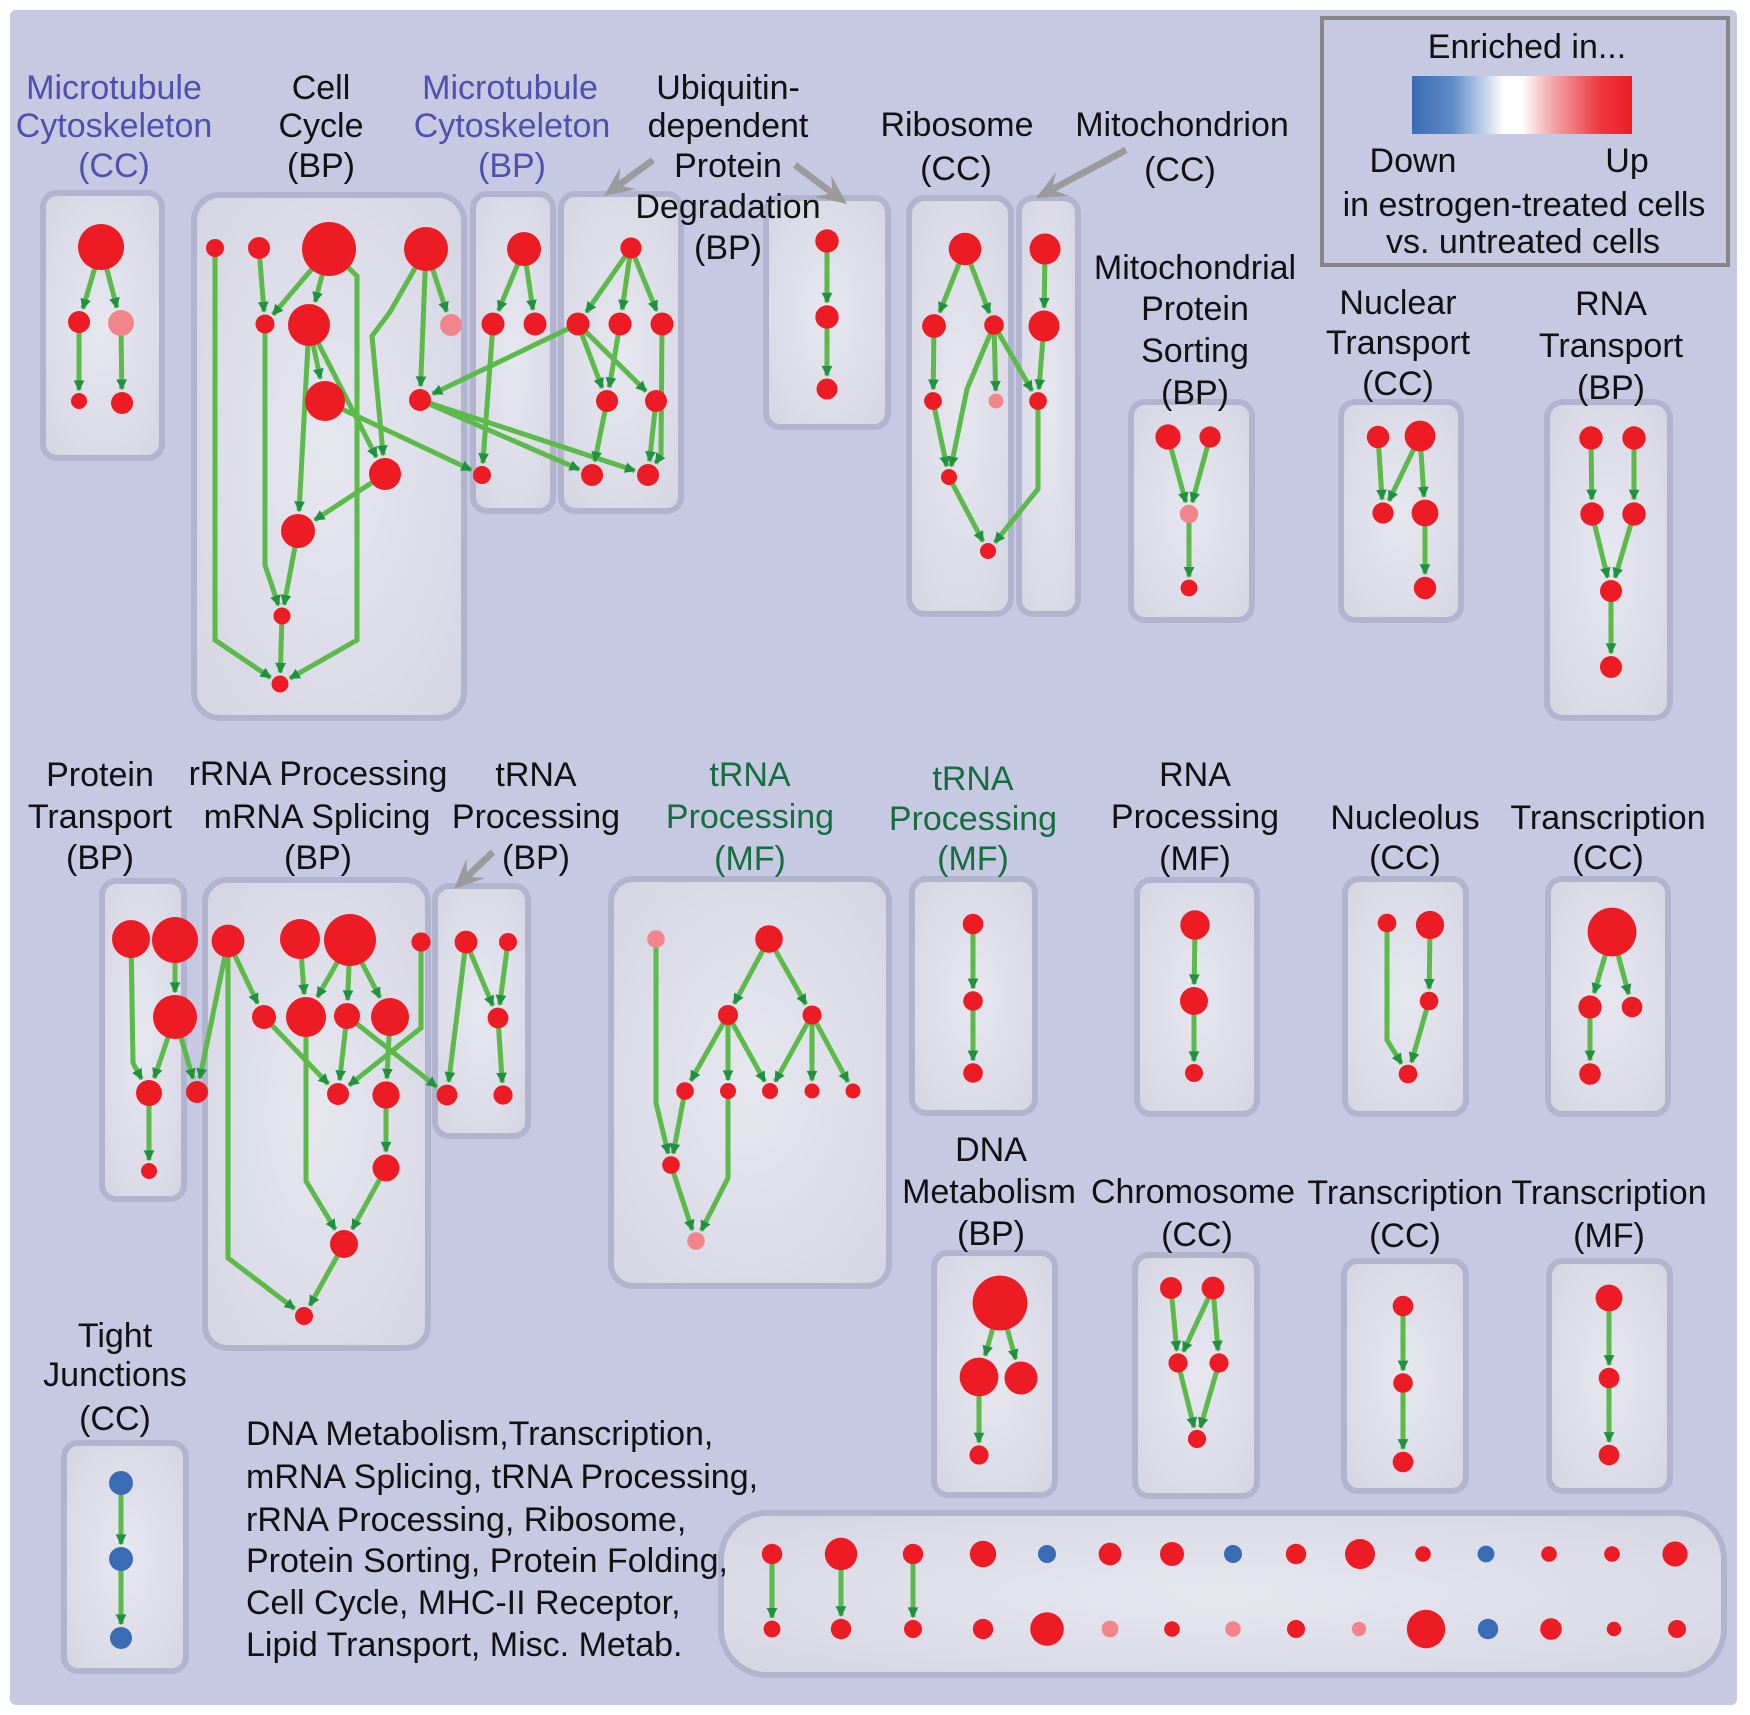  What do you see at coordinates (502, 1477) in the screenshot?
I see `svg-text:mRNA Splicing, tRNA Processing: mRNA Splicing, tRNA Processing,` at bounding box center [502, 1477].